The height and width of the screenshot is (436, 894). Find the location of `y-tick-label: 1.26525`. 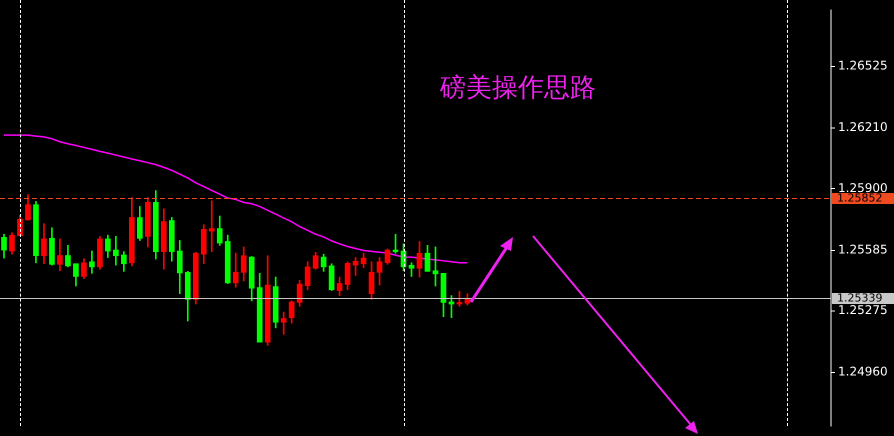

y-tick-label: 1.26525 is located at coordinates (863, 65).